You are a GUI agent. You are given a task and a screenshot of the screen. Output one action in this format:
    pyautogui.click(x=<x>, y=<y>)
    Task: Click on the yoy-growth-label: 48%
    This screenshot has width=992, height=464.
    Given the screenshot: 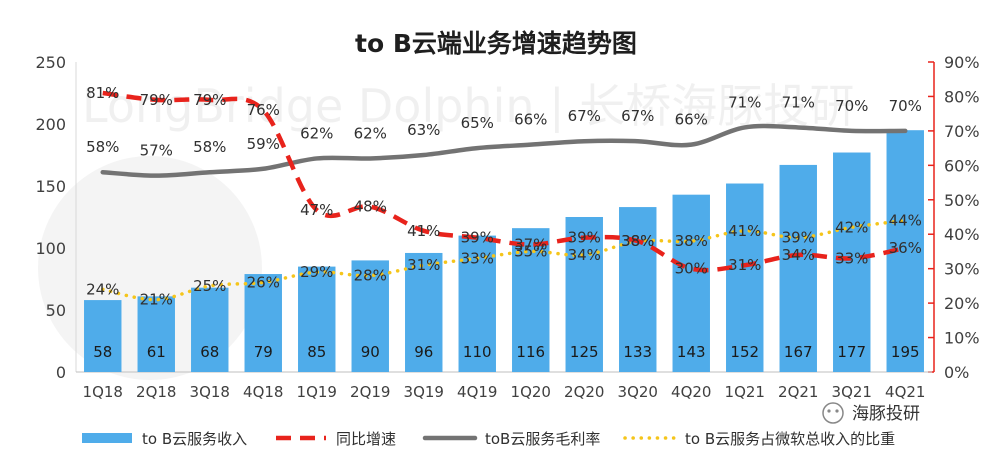 What is the action you would take?
    pyautogui.click(x=370, y=207)
    